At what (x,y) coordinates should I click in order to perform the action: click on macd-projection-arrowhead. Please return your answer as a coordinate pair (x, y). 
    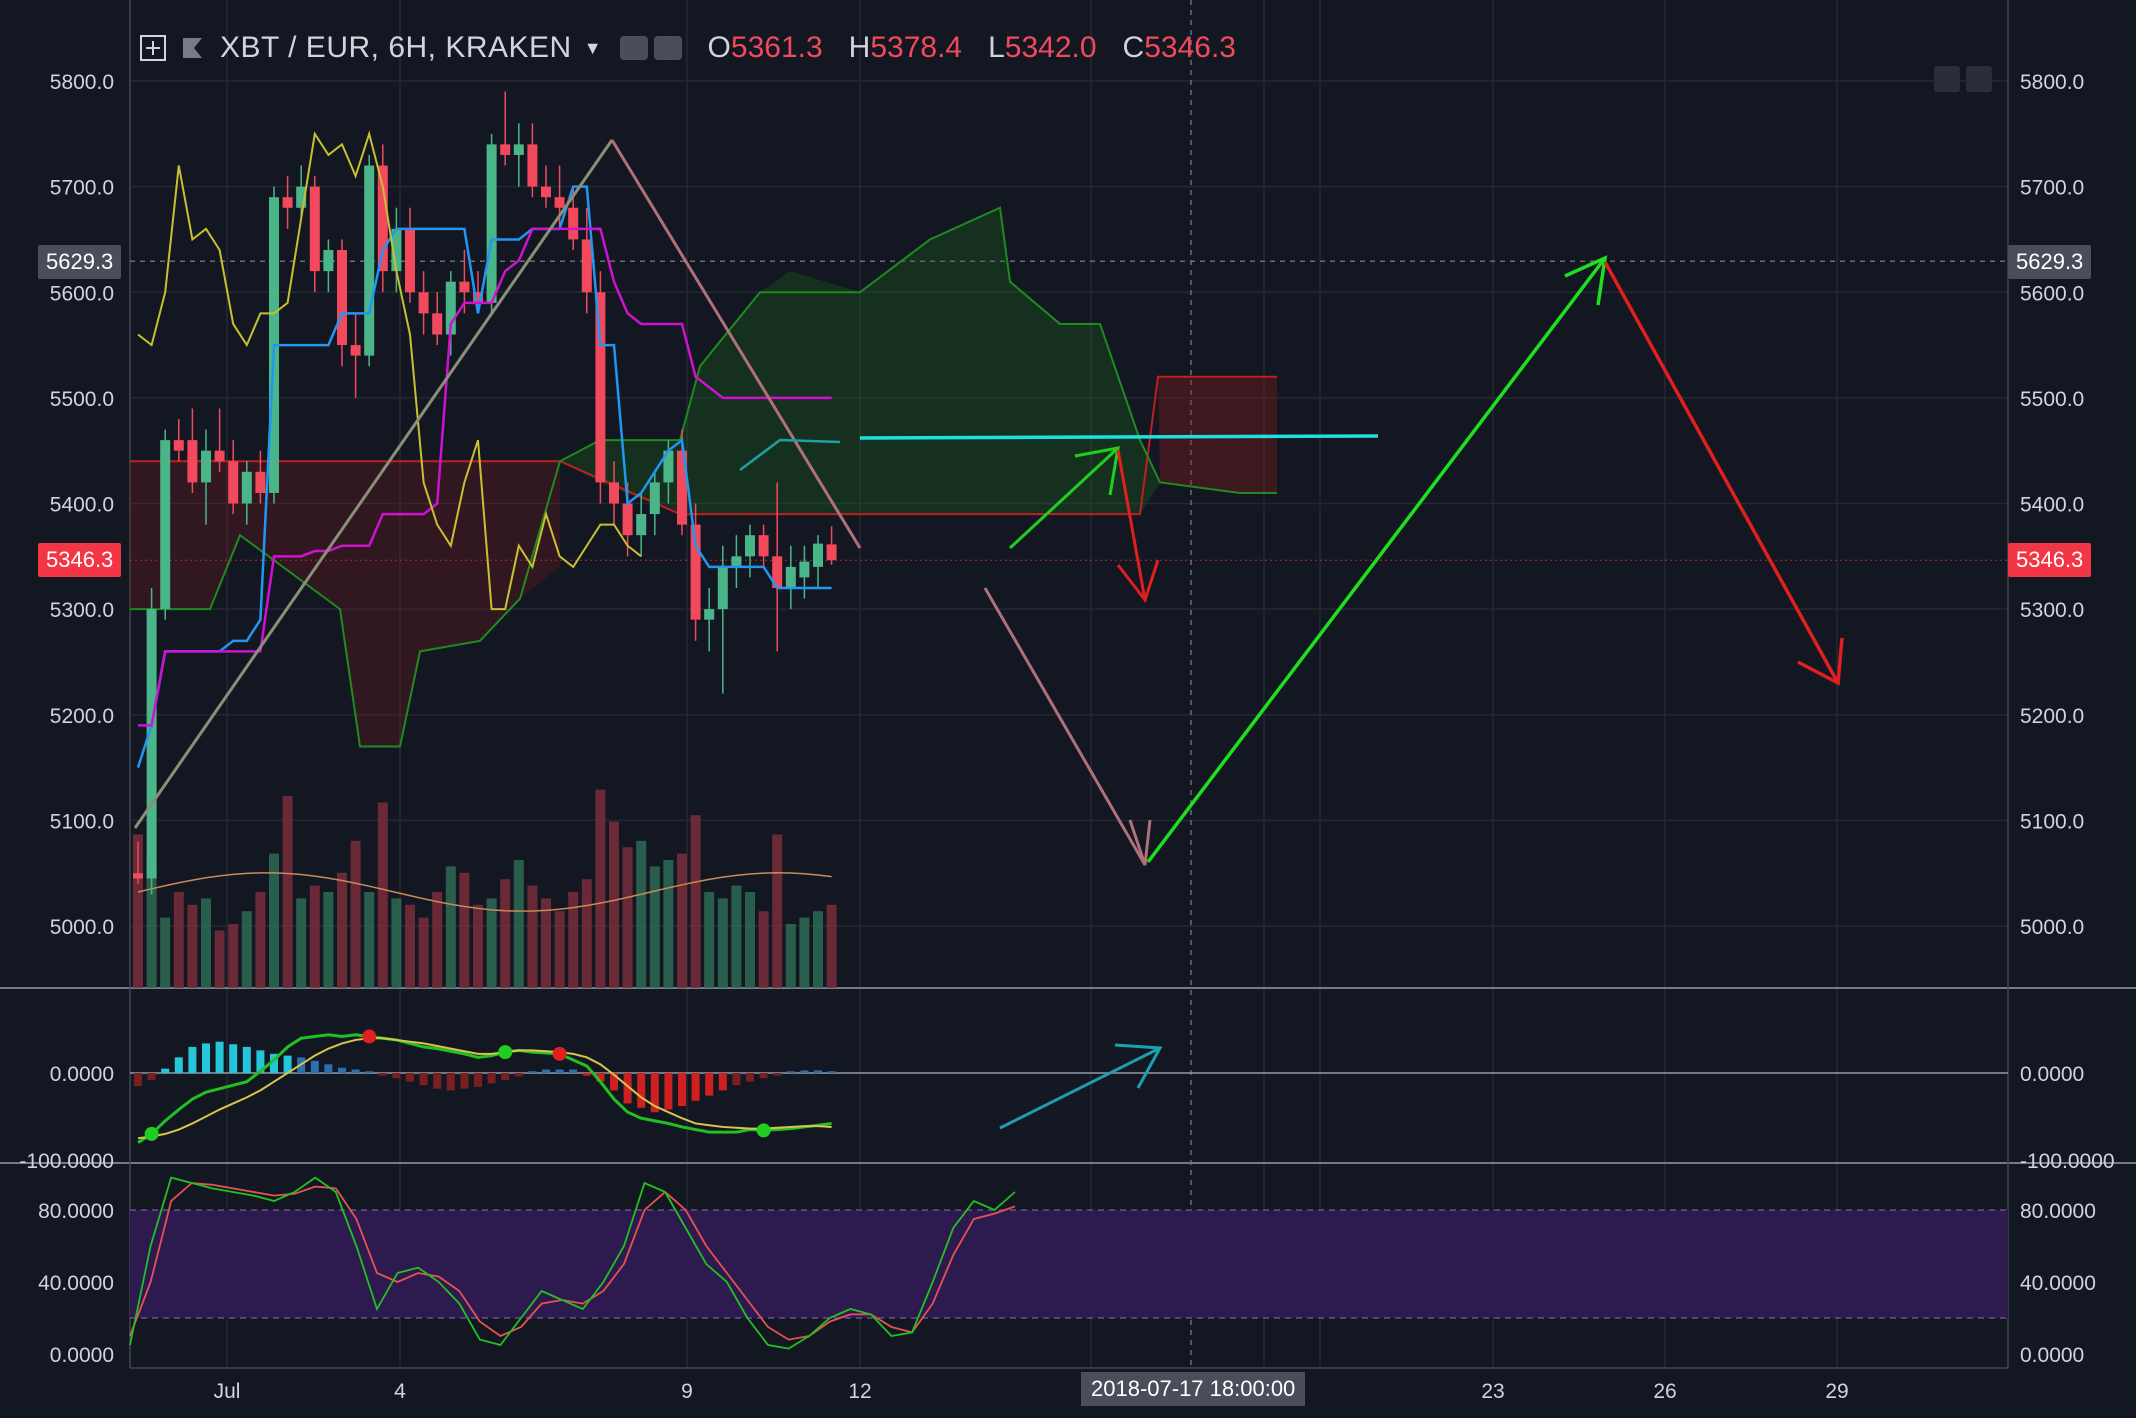
    Looking at the image, I should click on (1138, 1066).